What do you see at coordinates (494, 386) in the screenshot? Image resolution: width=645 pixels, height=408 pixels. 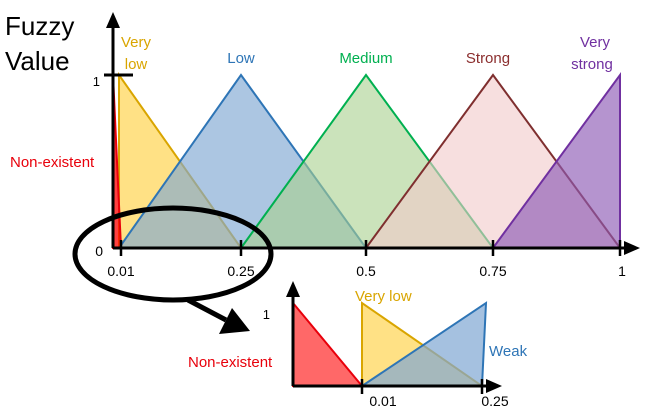 I see `inset-x-axis-arrowhead` at bounding box center [494, 386].